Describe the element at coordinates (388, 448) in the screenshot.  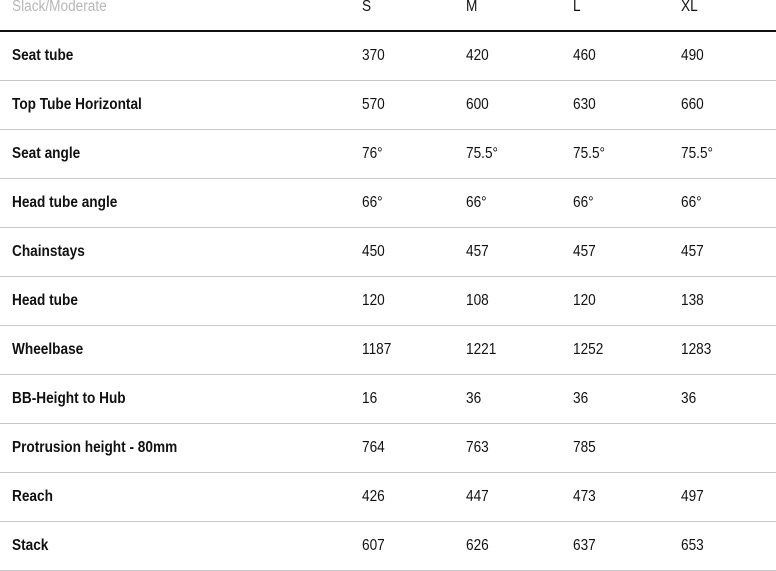
I see `table-row: Protrusion height - 80mm 764 763 785` at that location.